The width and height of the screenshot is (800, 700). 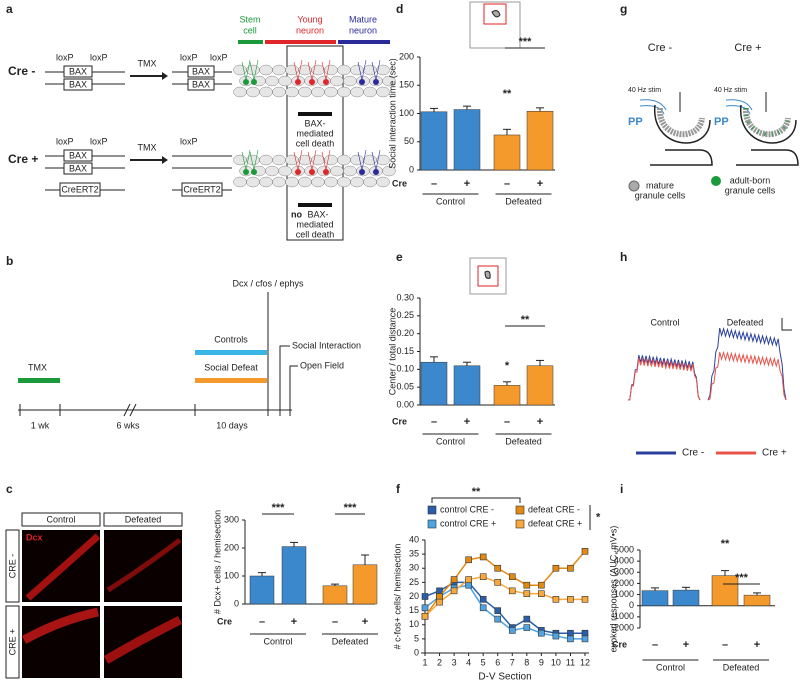 I want to click on legend-text: defeat CRE +, so click(x=555, y=523).